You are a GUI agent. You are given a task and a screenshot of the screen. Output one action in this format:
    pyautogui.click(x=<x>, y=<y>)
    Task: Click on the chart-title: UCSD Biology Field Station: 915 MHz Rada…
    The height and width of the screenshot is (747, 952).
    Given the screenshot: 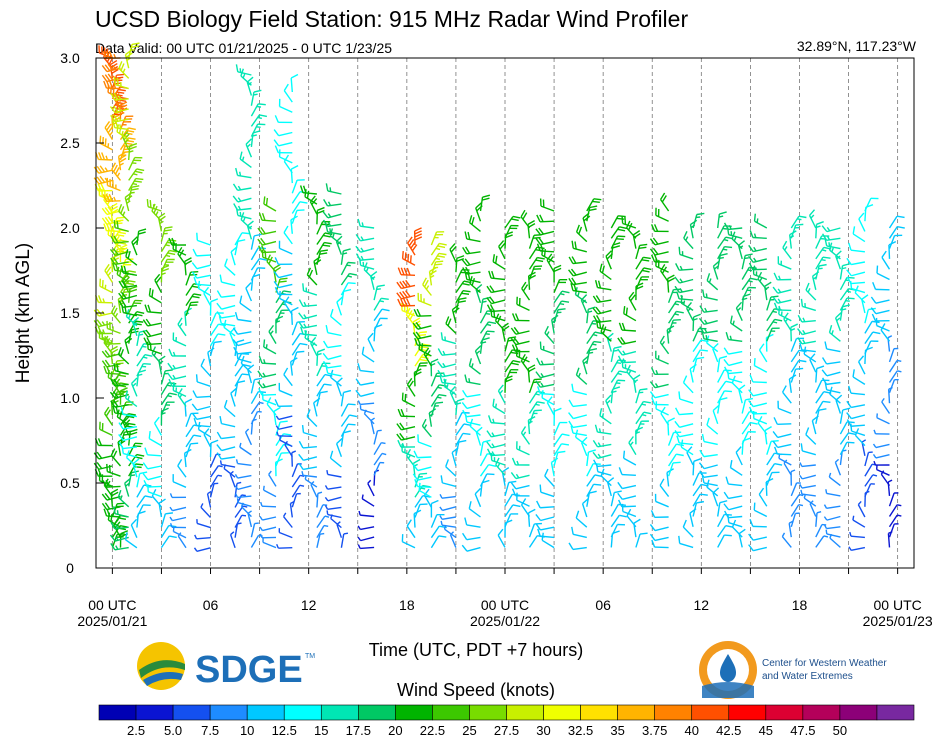 What is the action you would take?
    pyautogui.click(x=392, y=19)
    